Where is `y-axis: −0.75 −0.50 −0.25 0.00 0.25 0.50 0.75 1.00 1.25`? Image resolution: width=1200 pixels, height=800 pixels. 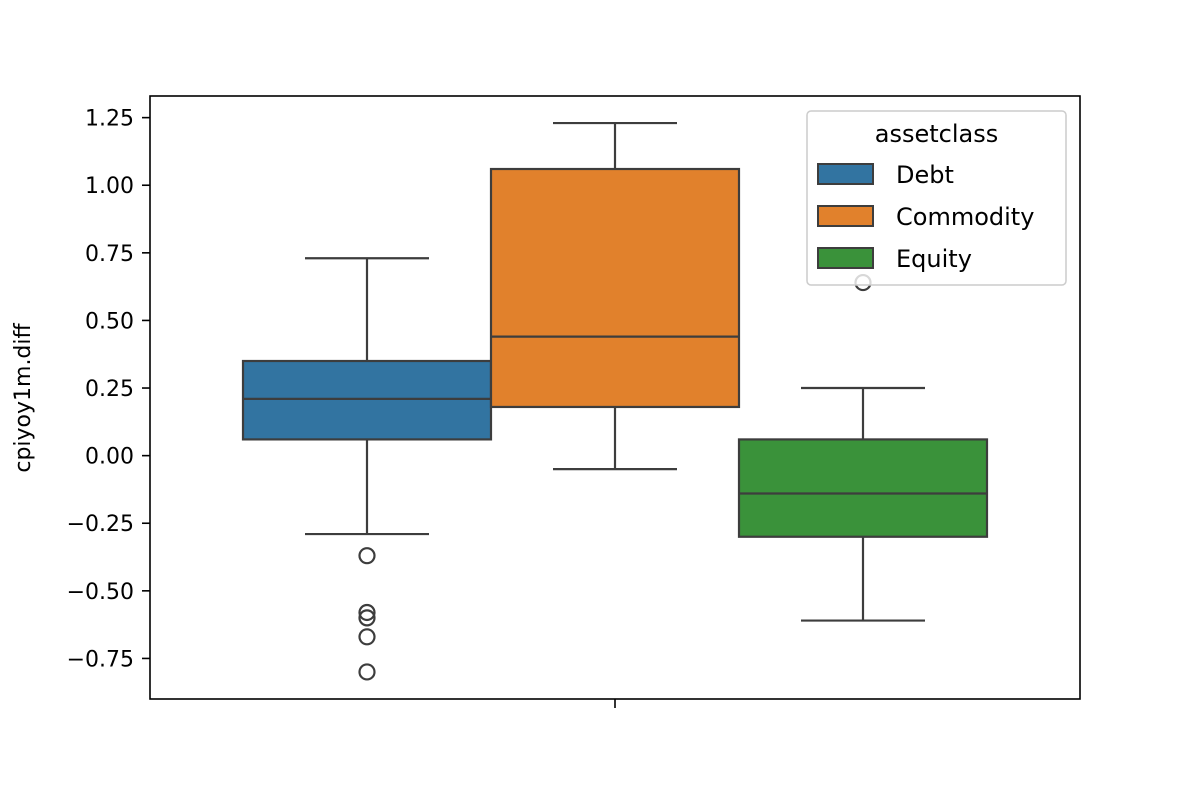 y-axis: −0.75 −0.50 −0.25 0.00 0.25 0.50 0.75 1.00 1.25 is located at coordinates (108, 389).